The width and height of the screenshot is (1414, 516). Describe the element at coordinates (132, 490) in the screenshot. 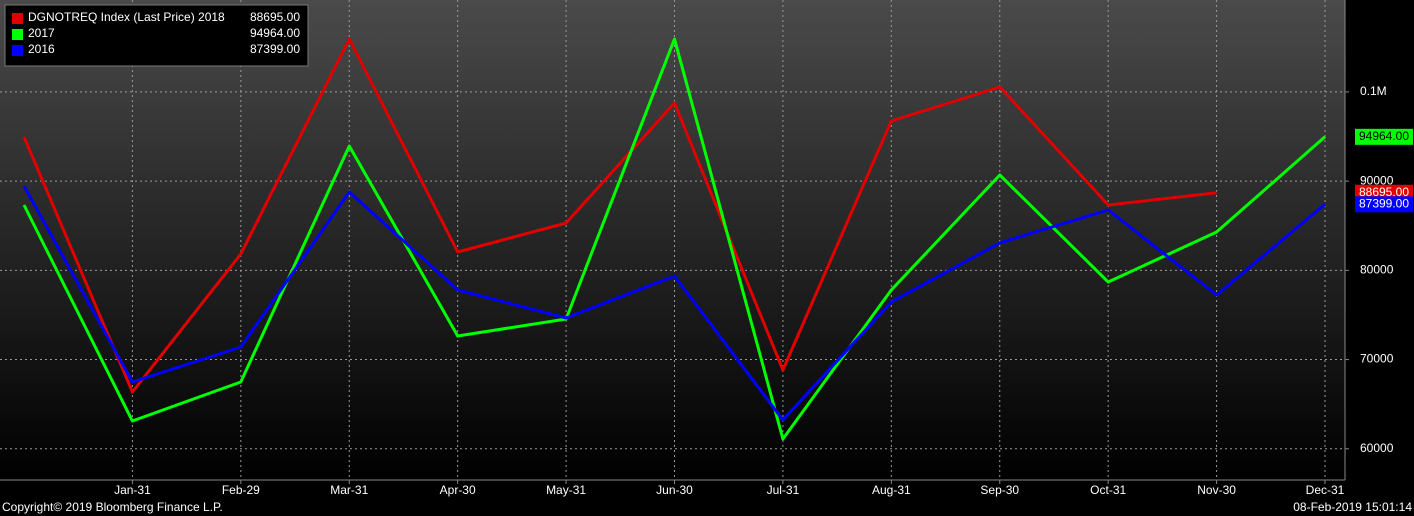

I see `x-tick-label: Jan-31` at that location.